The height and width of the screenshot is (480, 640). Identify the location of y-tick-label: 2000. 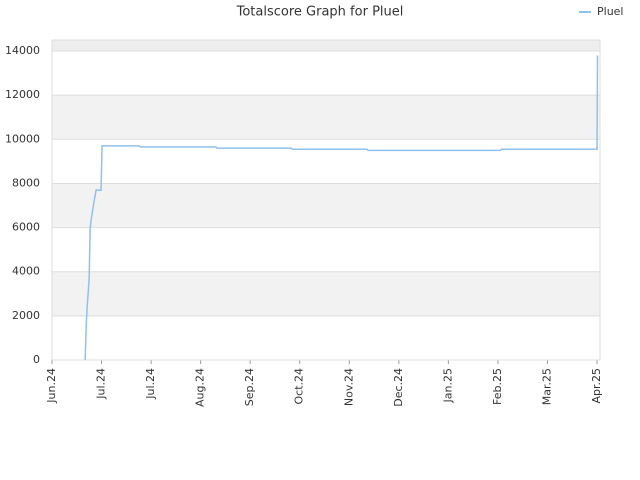
(26, 315).